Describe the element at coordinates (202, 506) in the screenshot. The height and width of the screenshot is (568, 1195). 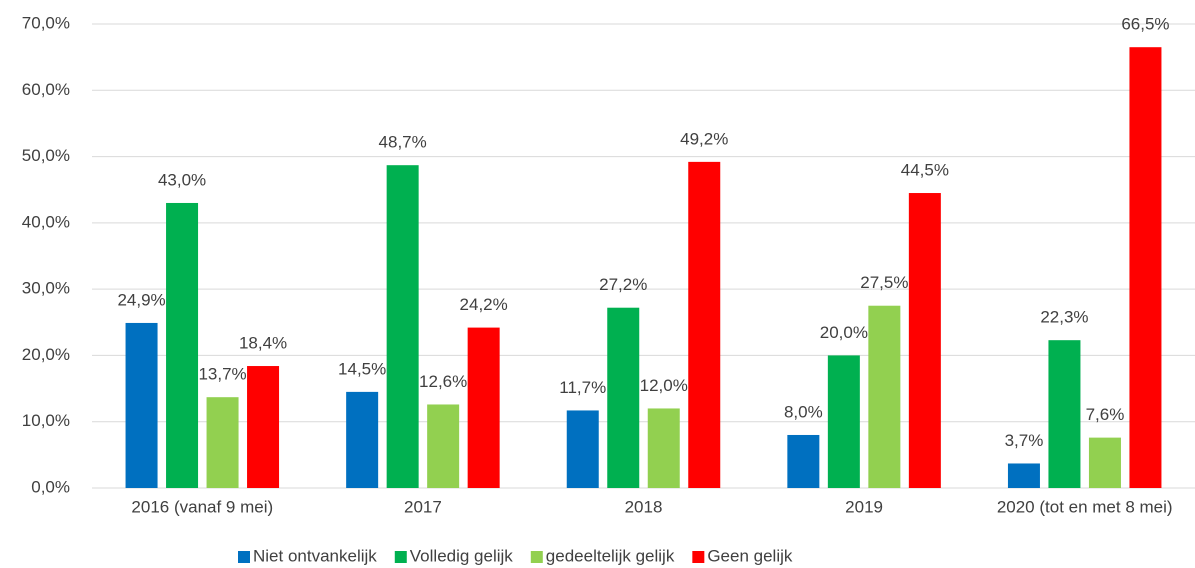
I see `x-tick-label: 2016 (vanaf 9 mei)` at that location.